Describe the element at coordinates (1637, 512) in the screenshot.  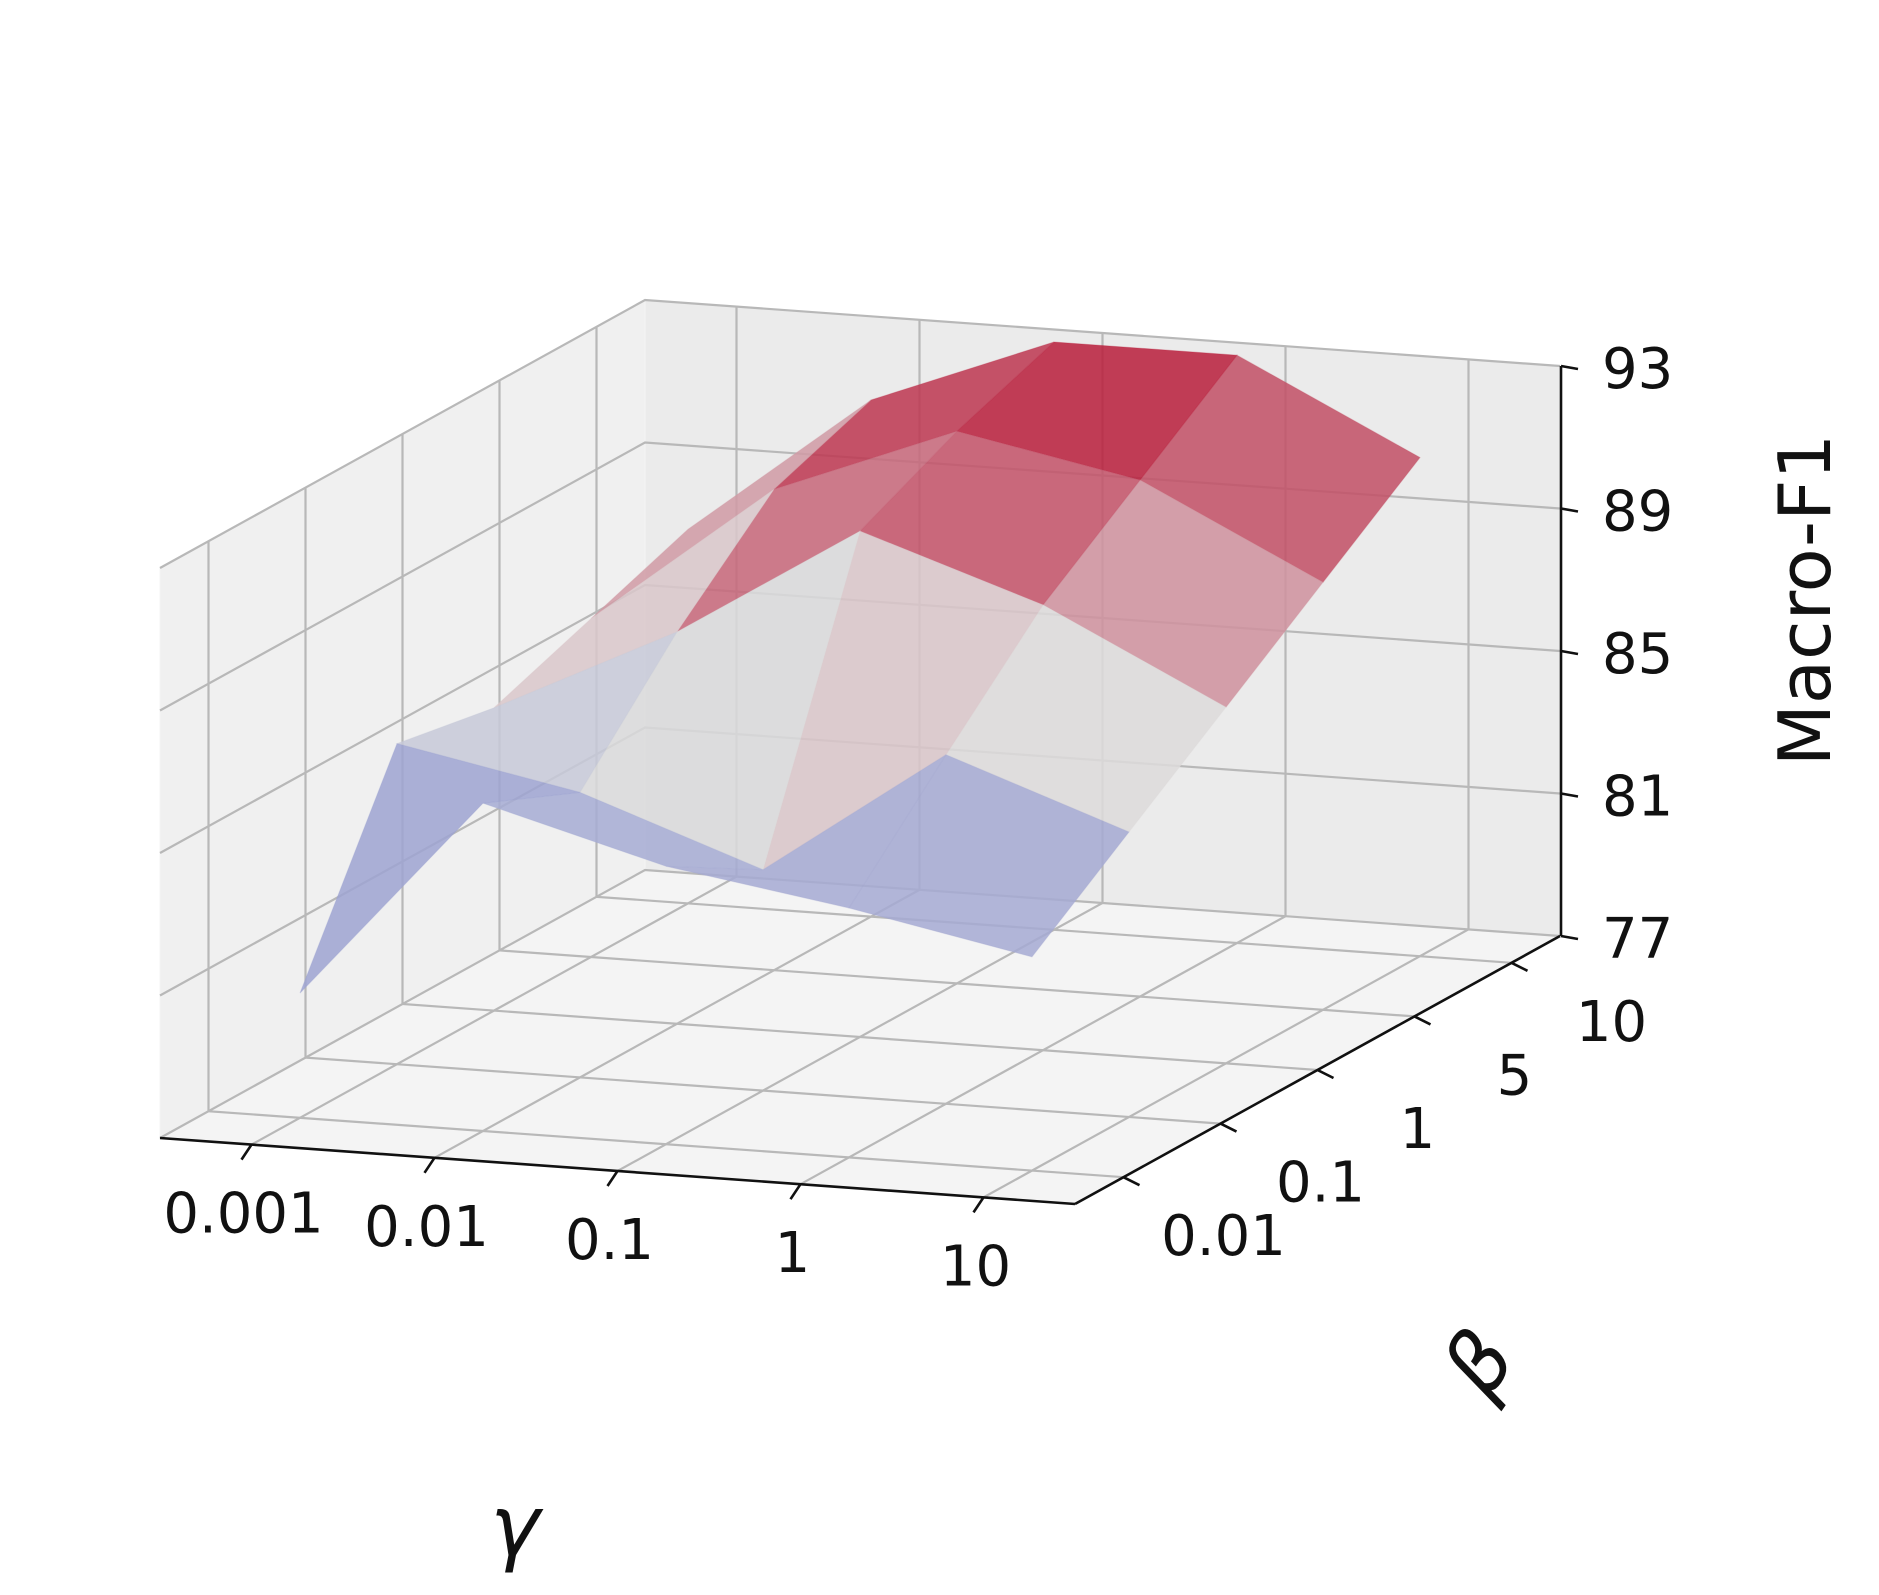
I see `z-tick-label: 89` at that location.